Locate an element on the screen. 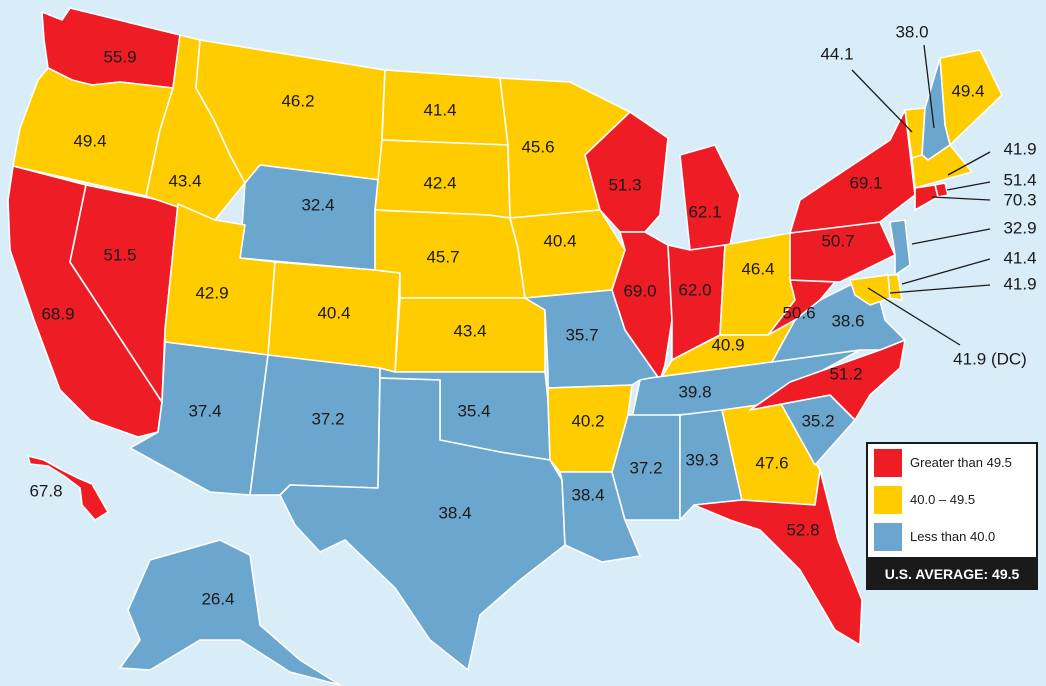 The height and width of the screenshot is (686, 1046). value-label-mo: 35.7 is located at coordinates (581, 334).